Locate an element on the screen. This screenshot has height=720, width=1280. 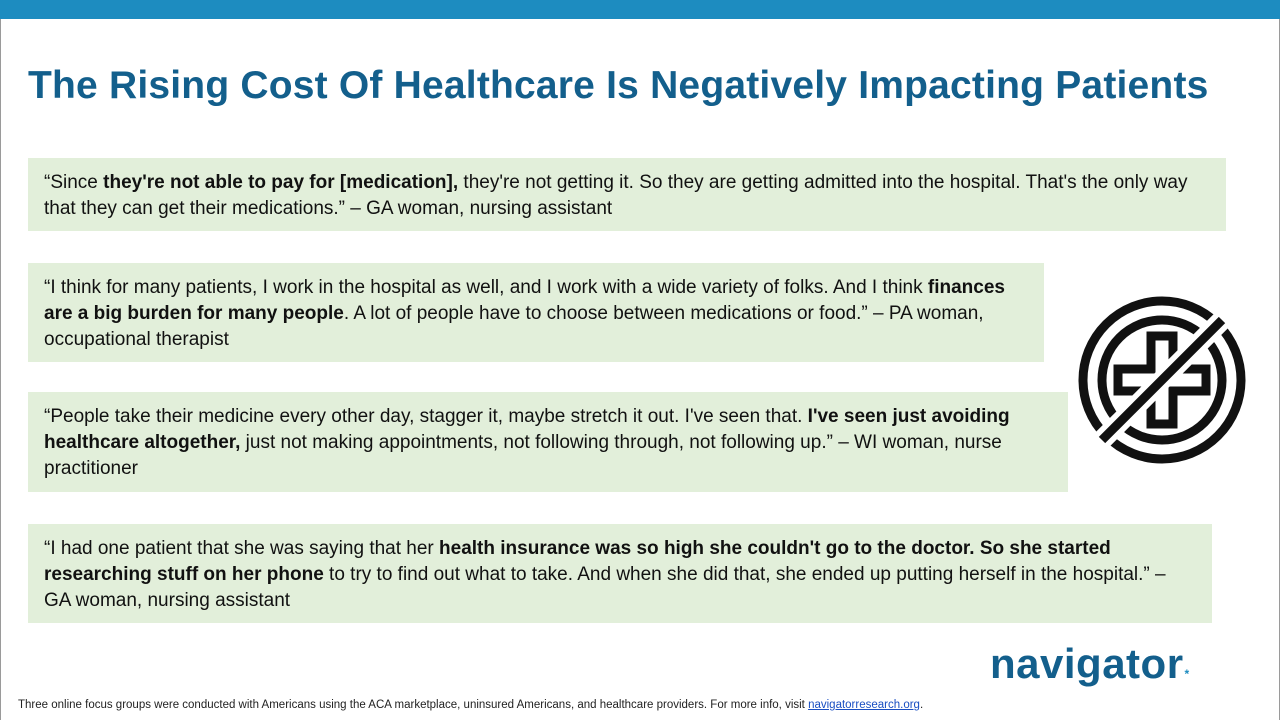
no-healthcare-icon is located at coordinates (1162, 380).